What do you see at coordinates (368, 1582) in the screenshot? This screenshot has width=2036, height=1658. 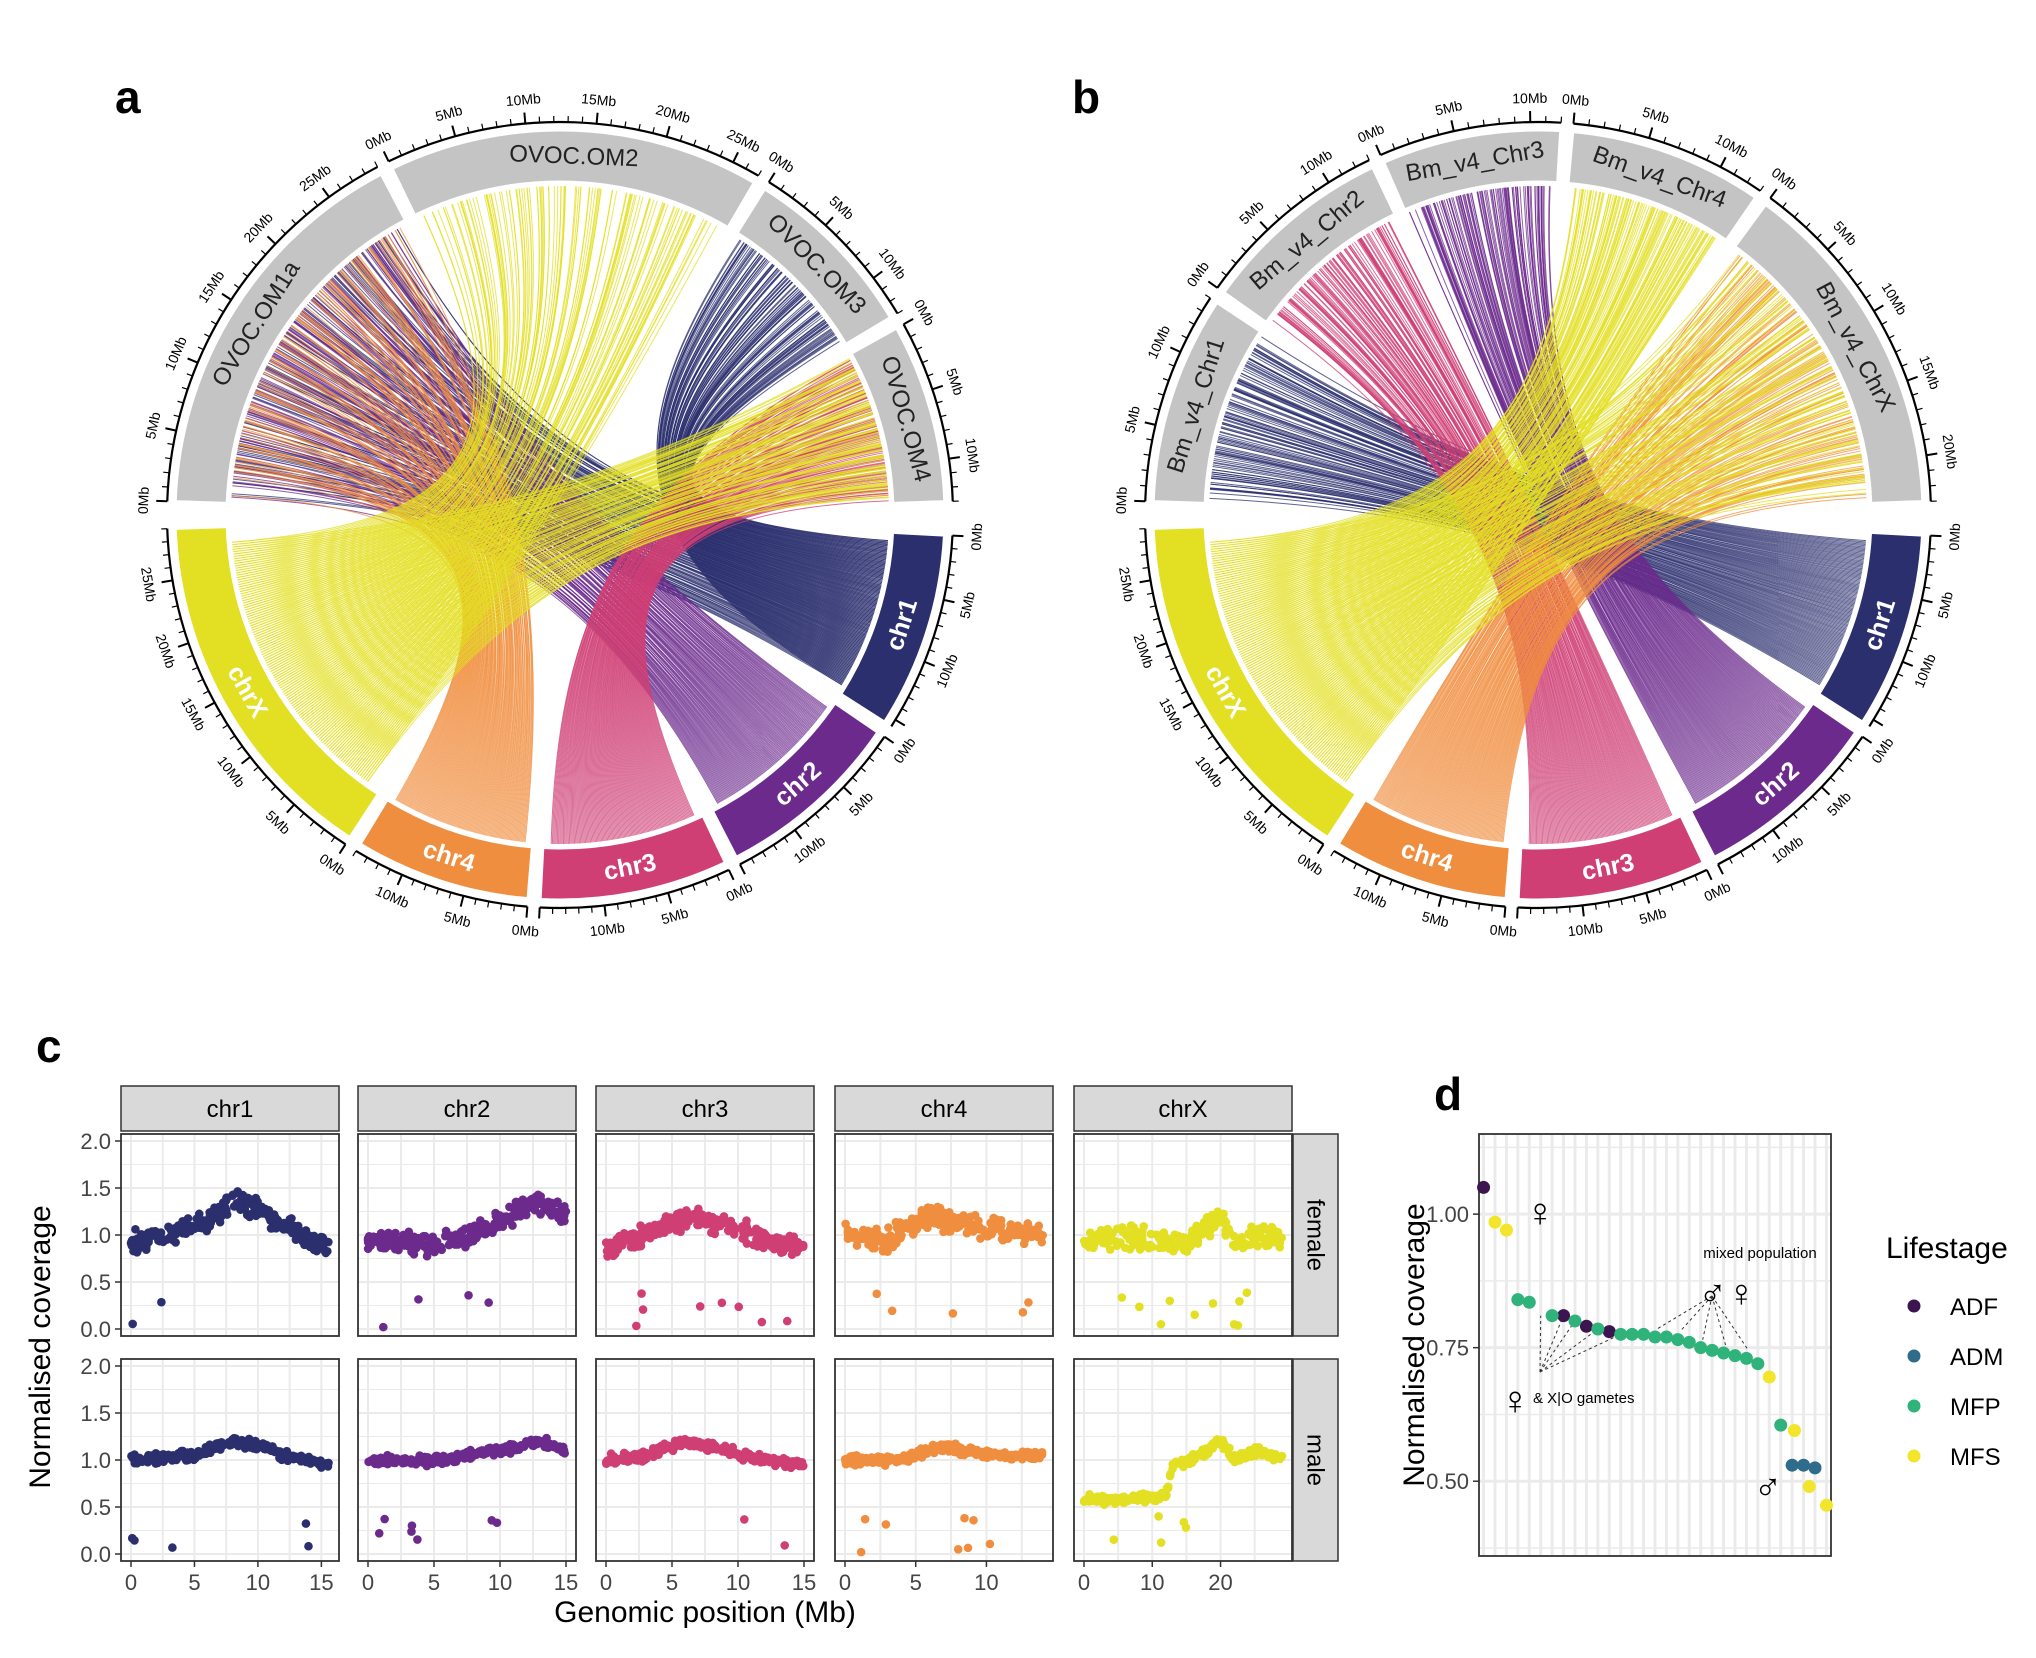 I see `x-tick-label: 0` at bounding box center [368, 1582].